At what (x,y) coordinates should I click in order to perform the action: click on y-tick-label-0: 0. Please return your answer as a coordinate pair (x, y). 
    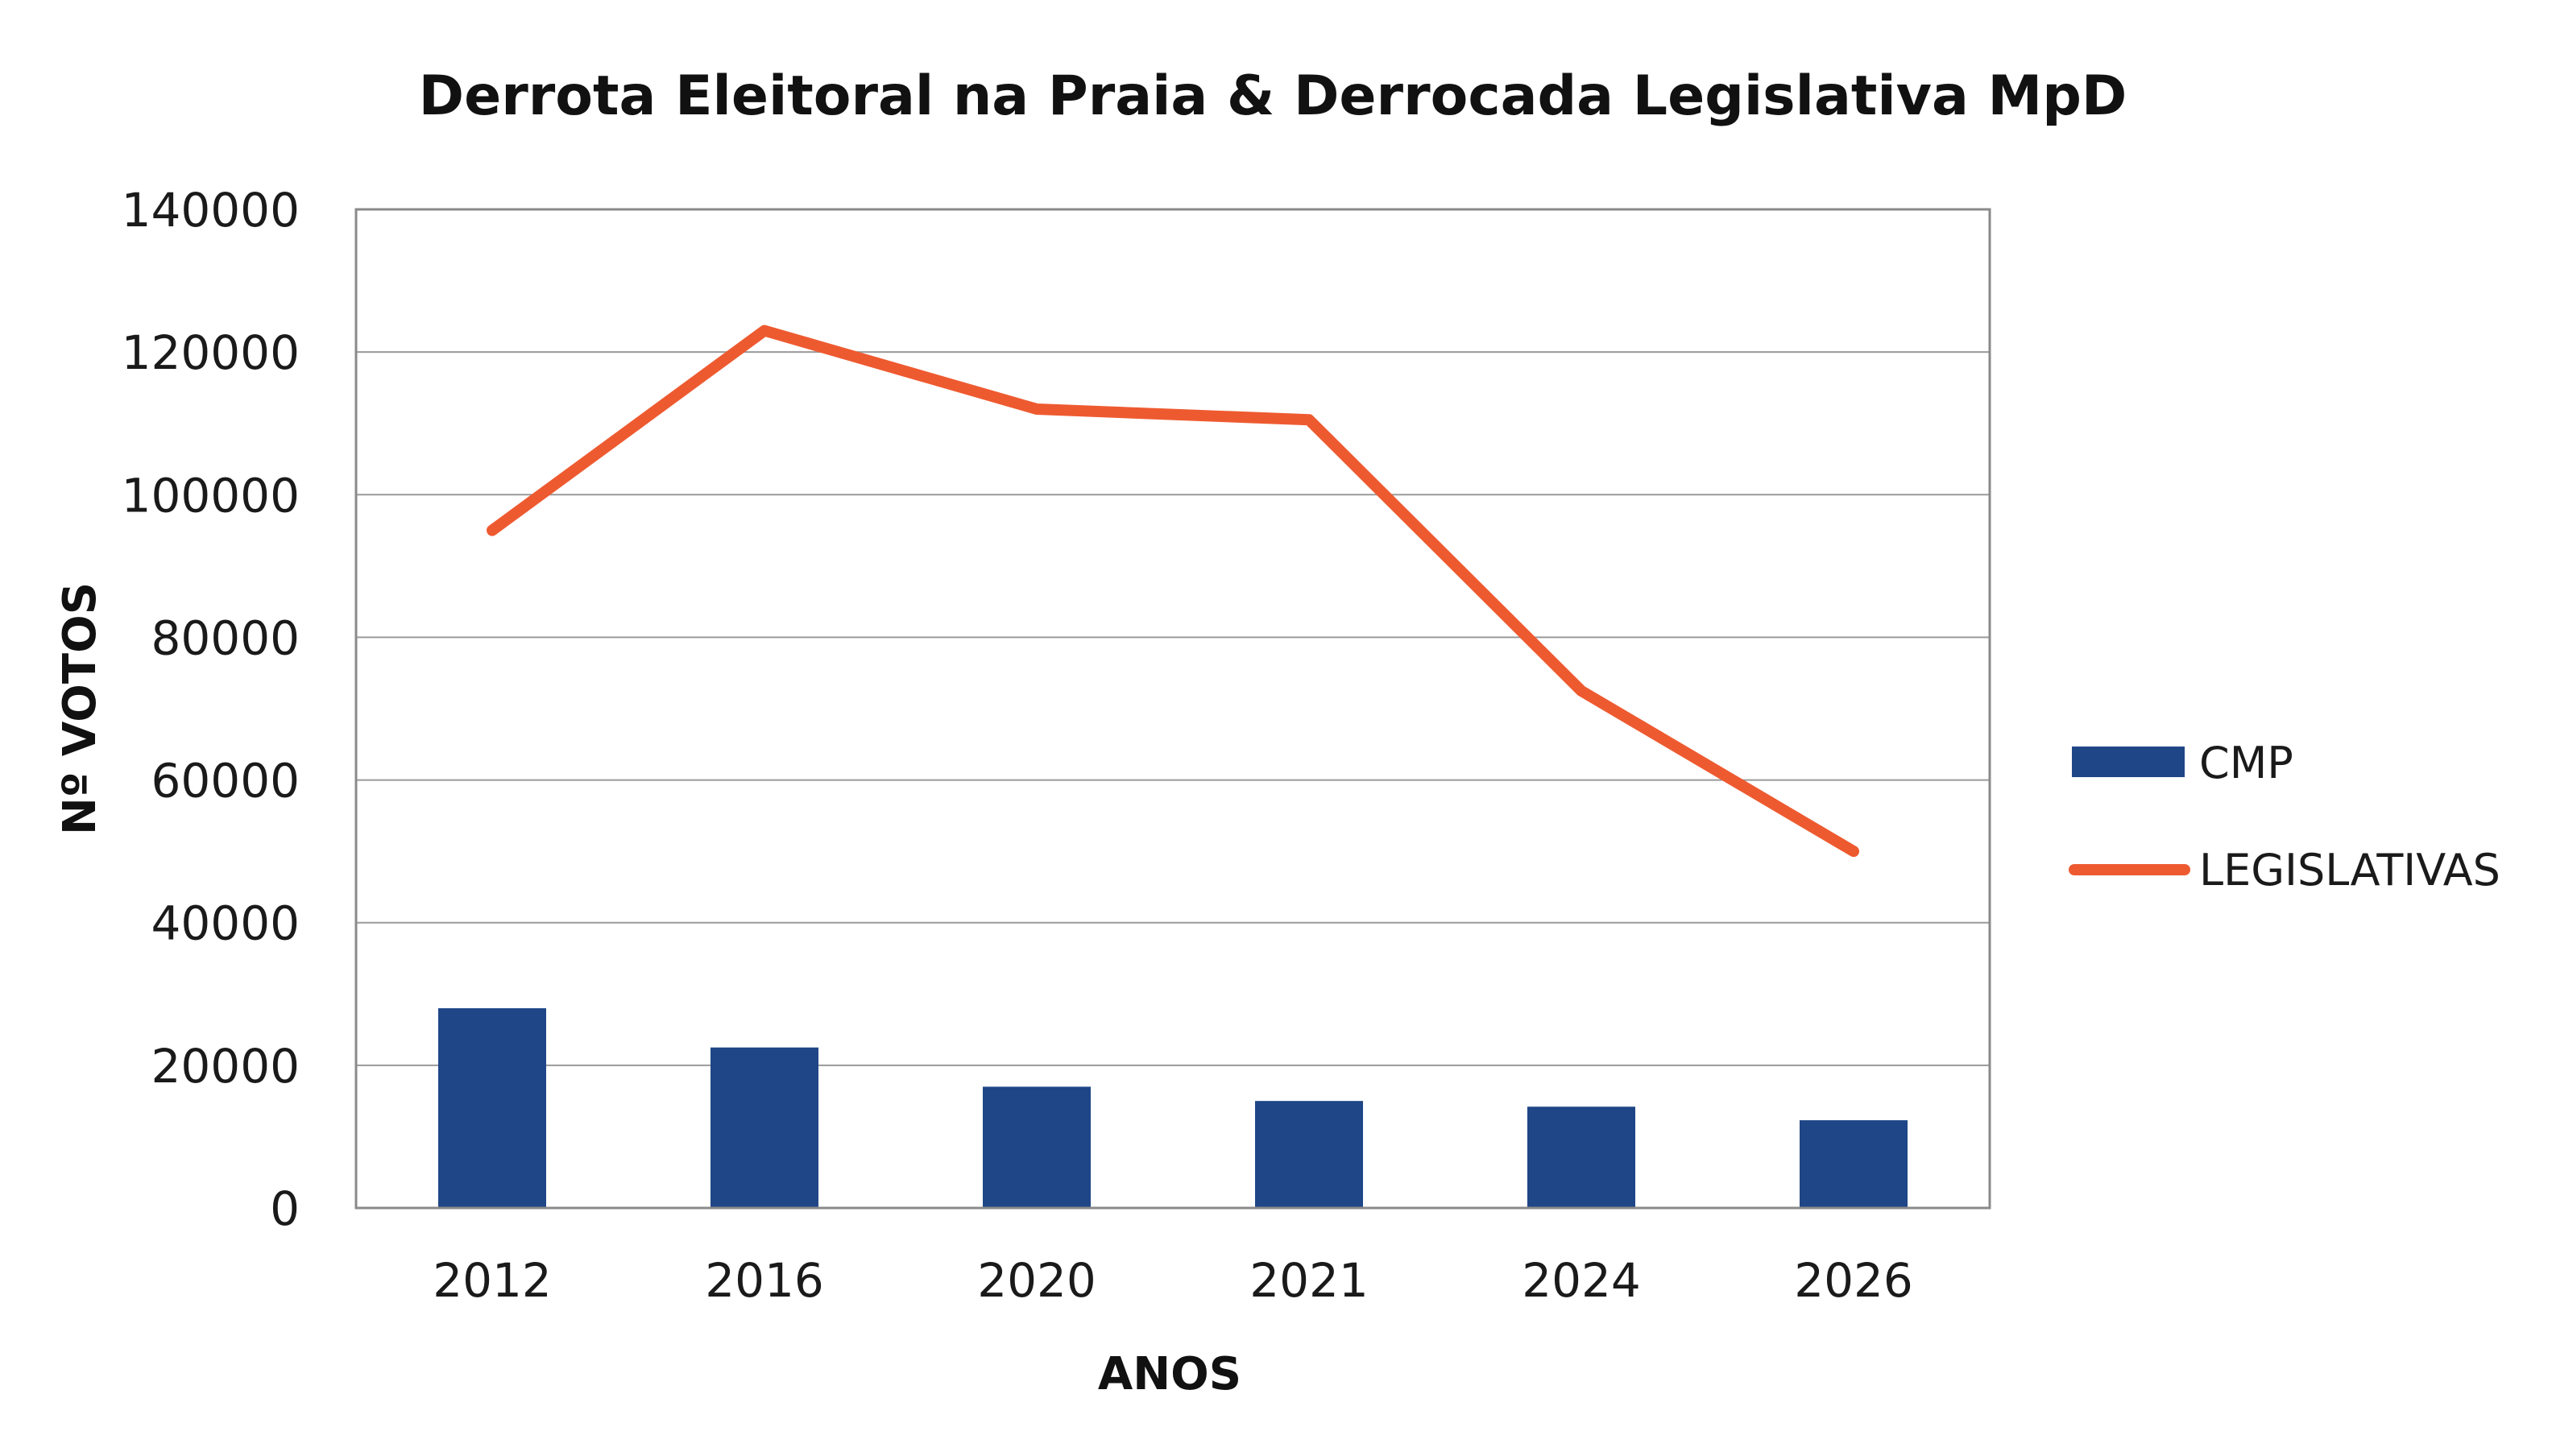
    Looking at the image, I should click on (285, 1209).